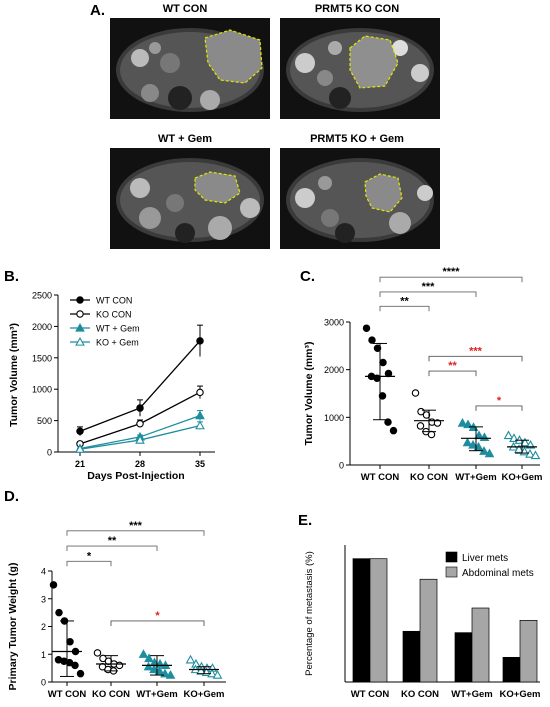 The width and height of the screenshot is (550, 707). I want to click on chart-b-series-line, so click(140, 386).